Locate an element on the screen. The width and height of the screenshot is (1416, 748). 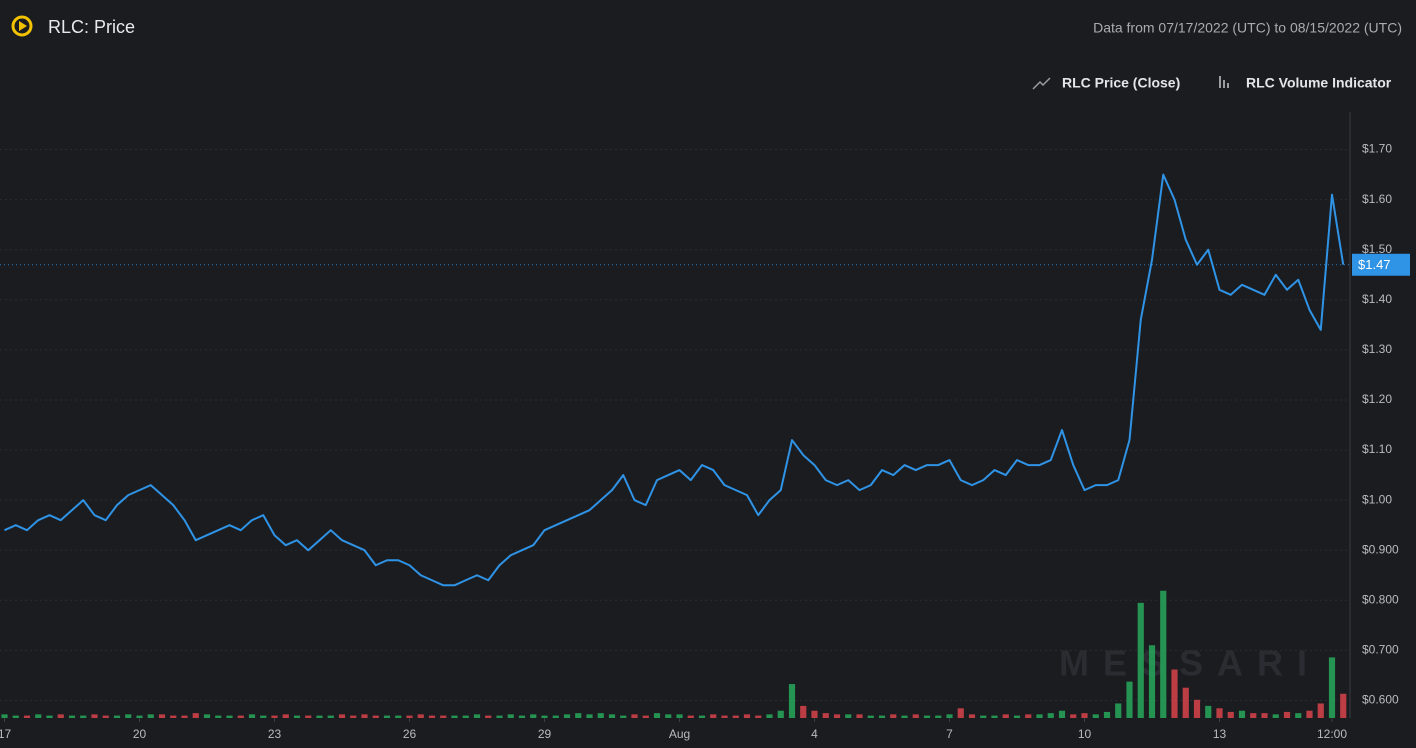
y-tick-label: $1.70 is located at coordinates (1377, 149).